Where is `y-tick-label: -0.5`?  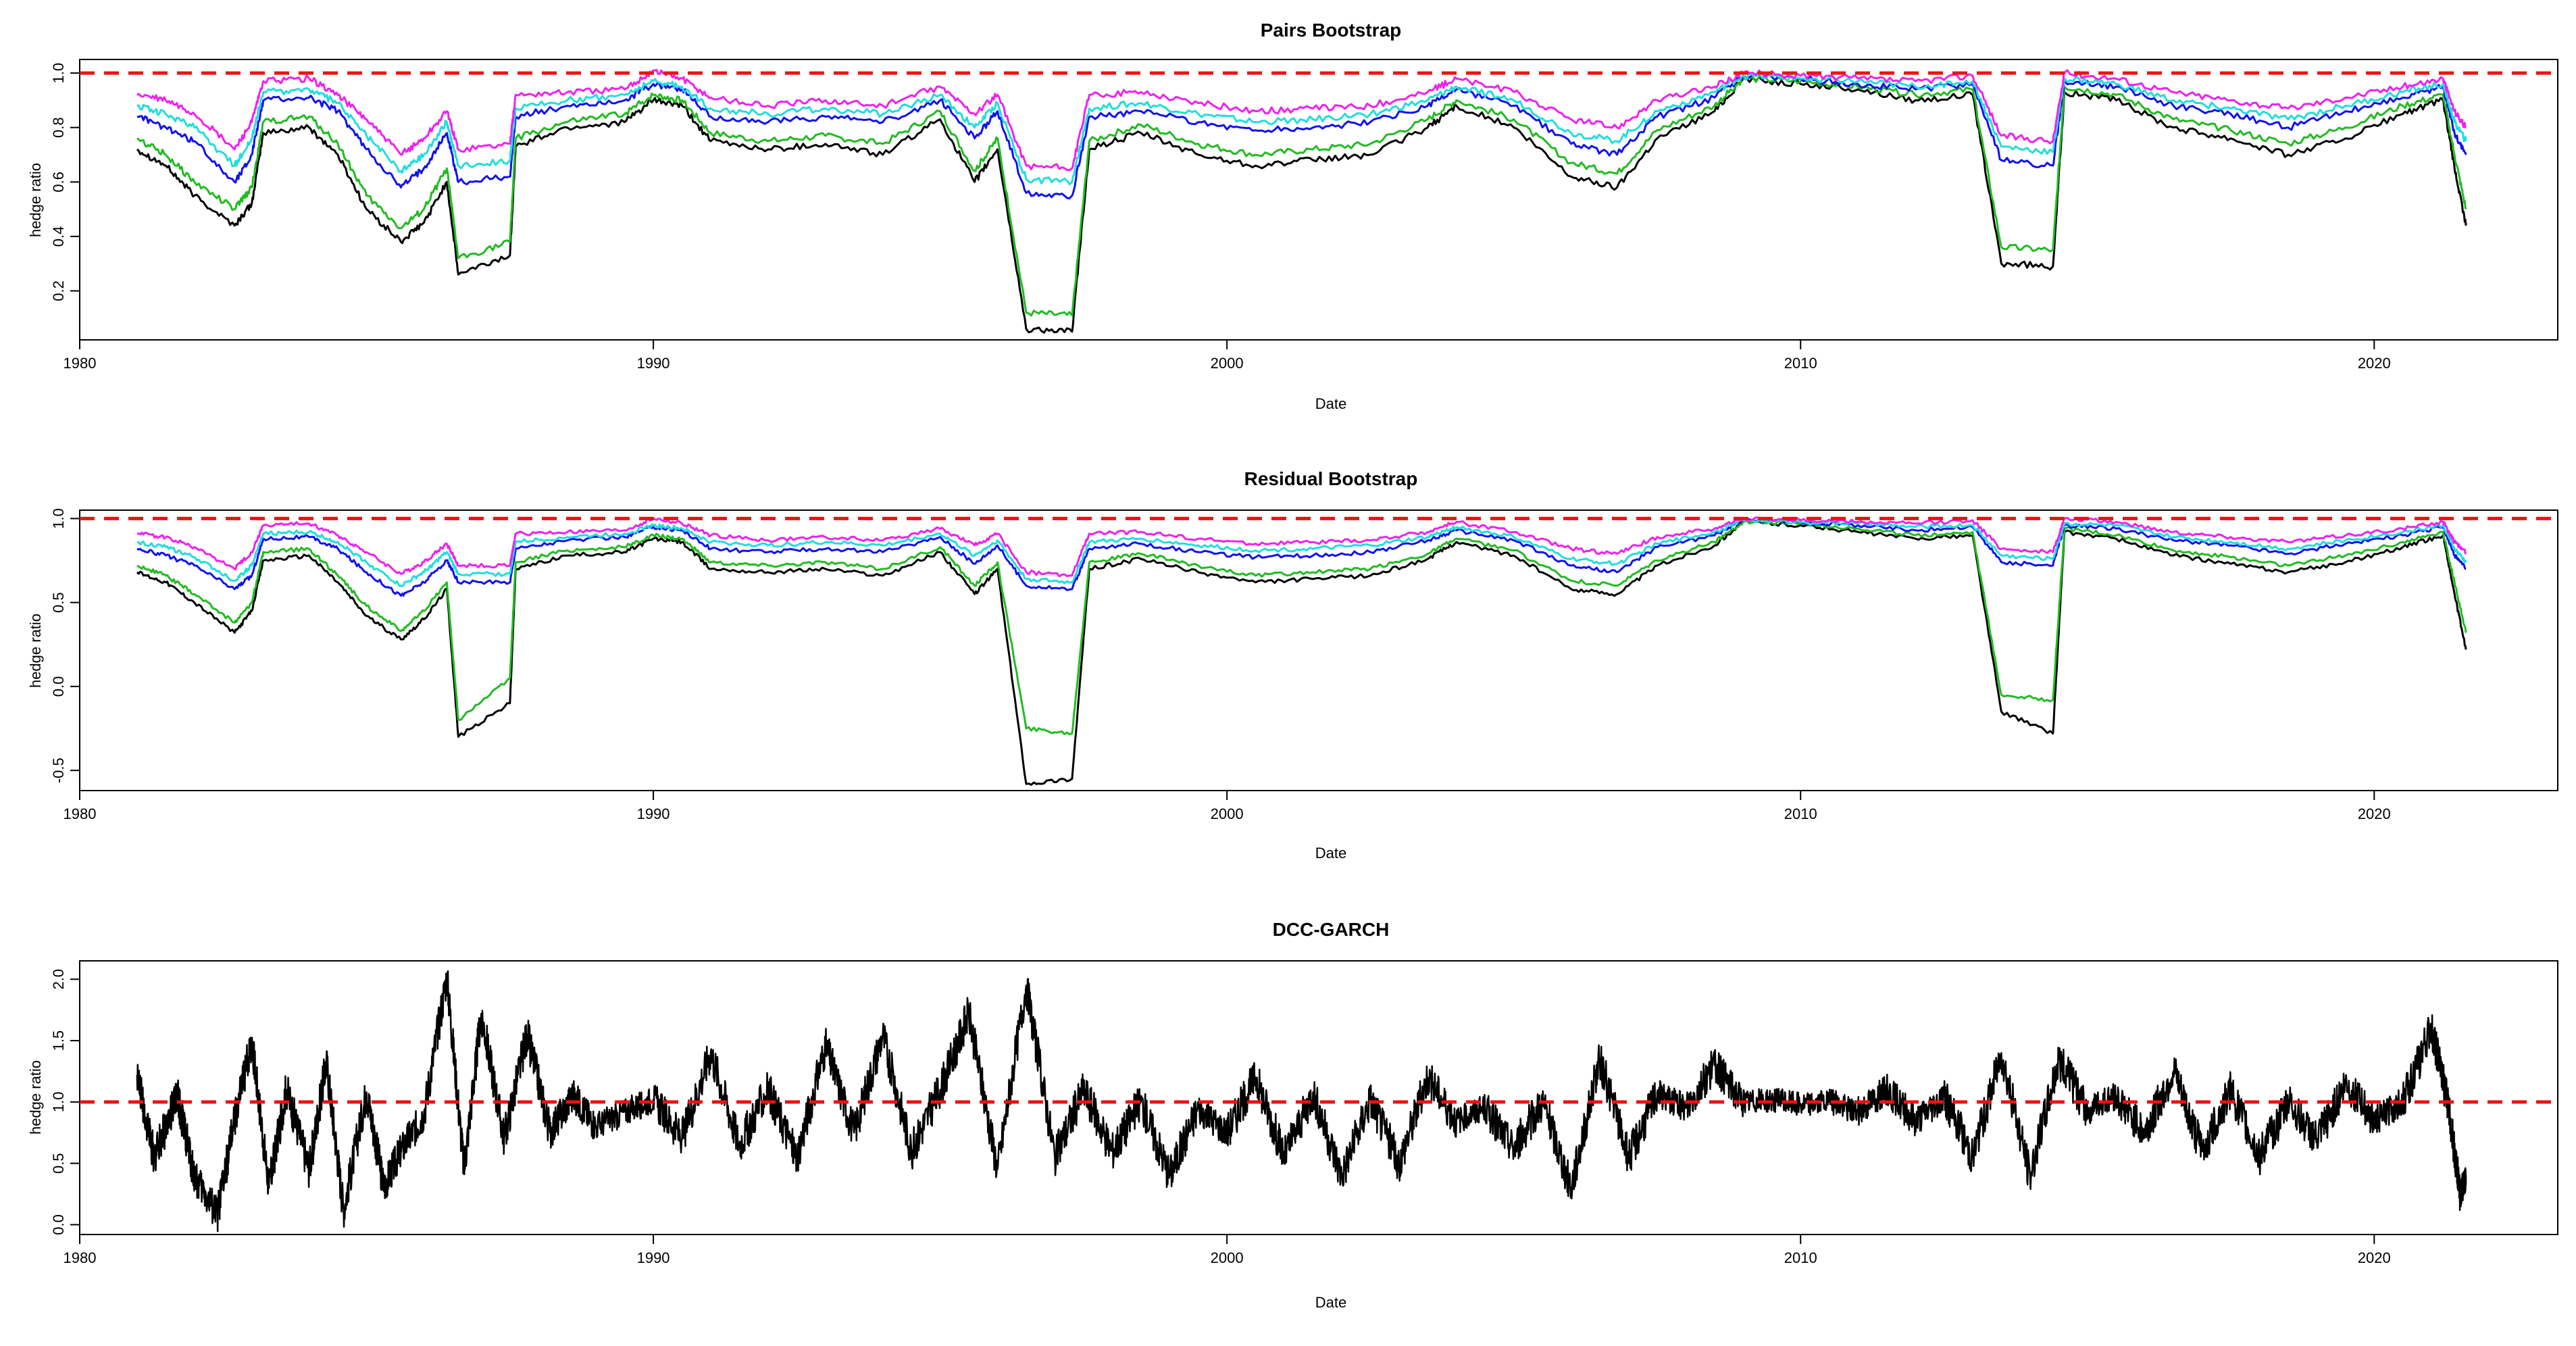 y-tick-label: -0.5 is located at coordinates (58, 770).